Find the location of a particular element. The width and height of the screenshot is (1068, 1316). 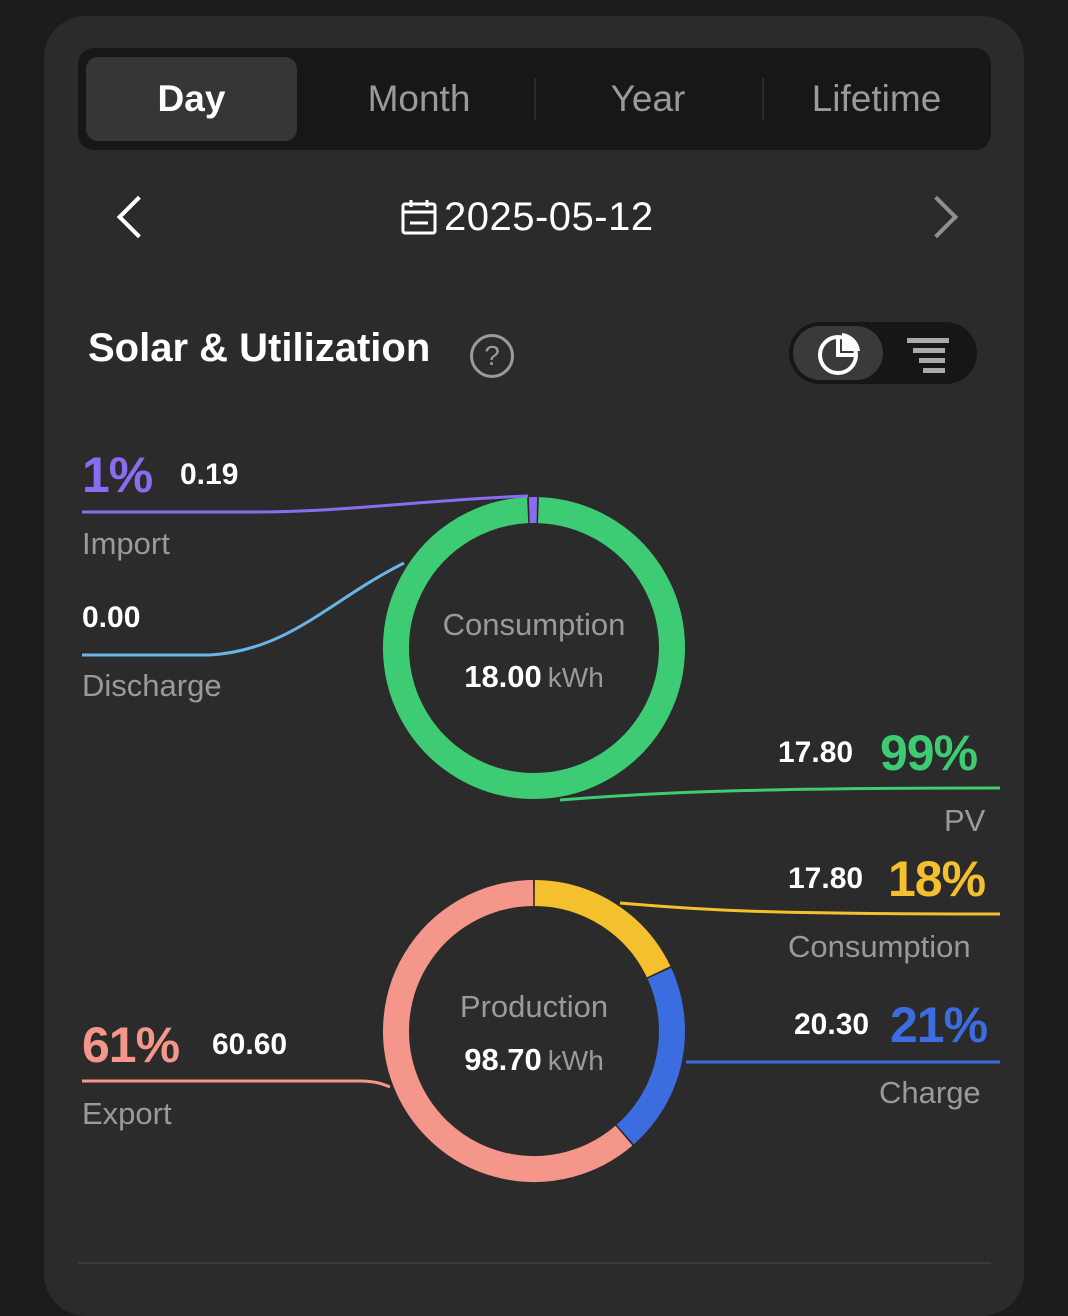

production-total: 98.70 is located at coordinates (503, 1059).